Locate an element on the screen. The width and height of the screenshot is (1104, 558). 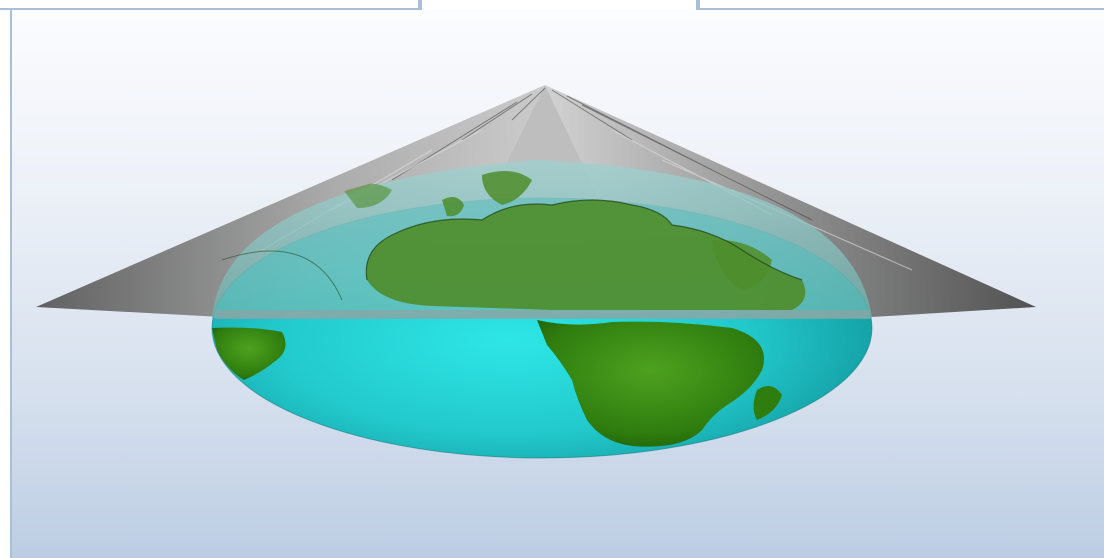
active-tab is located at coordinates (559, 6).